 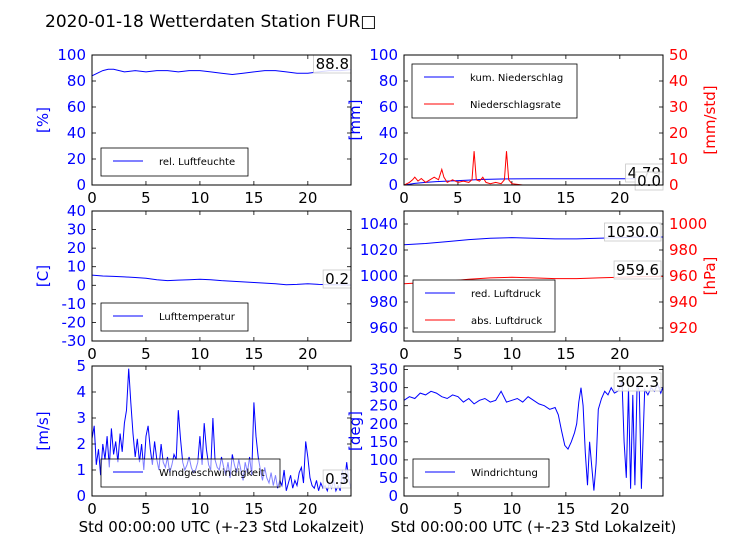 I want to click on pressure-ytick-label-2: 1000, so click(x=379, y=276).